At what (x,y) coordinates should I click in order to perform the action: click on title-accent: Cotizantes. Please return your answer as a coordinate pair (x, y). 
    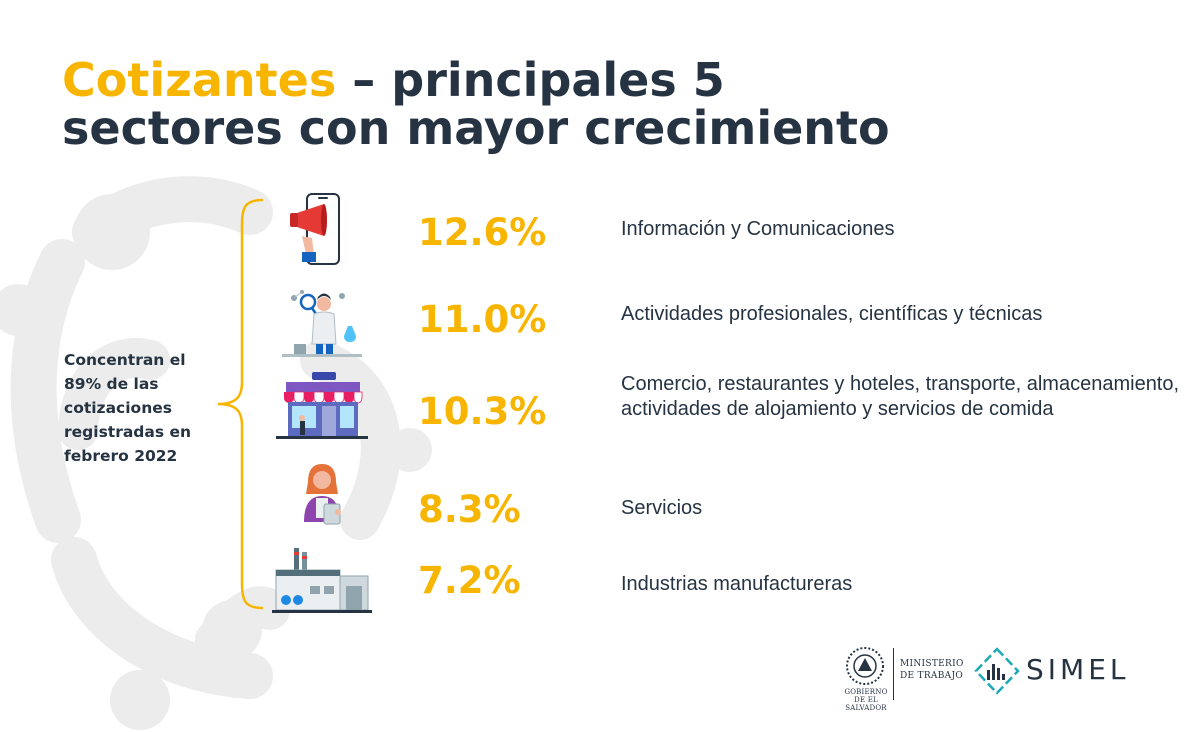
    Looking at the image, I should click on (199, 80).